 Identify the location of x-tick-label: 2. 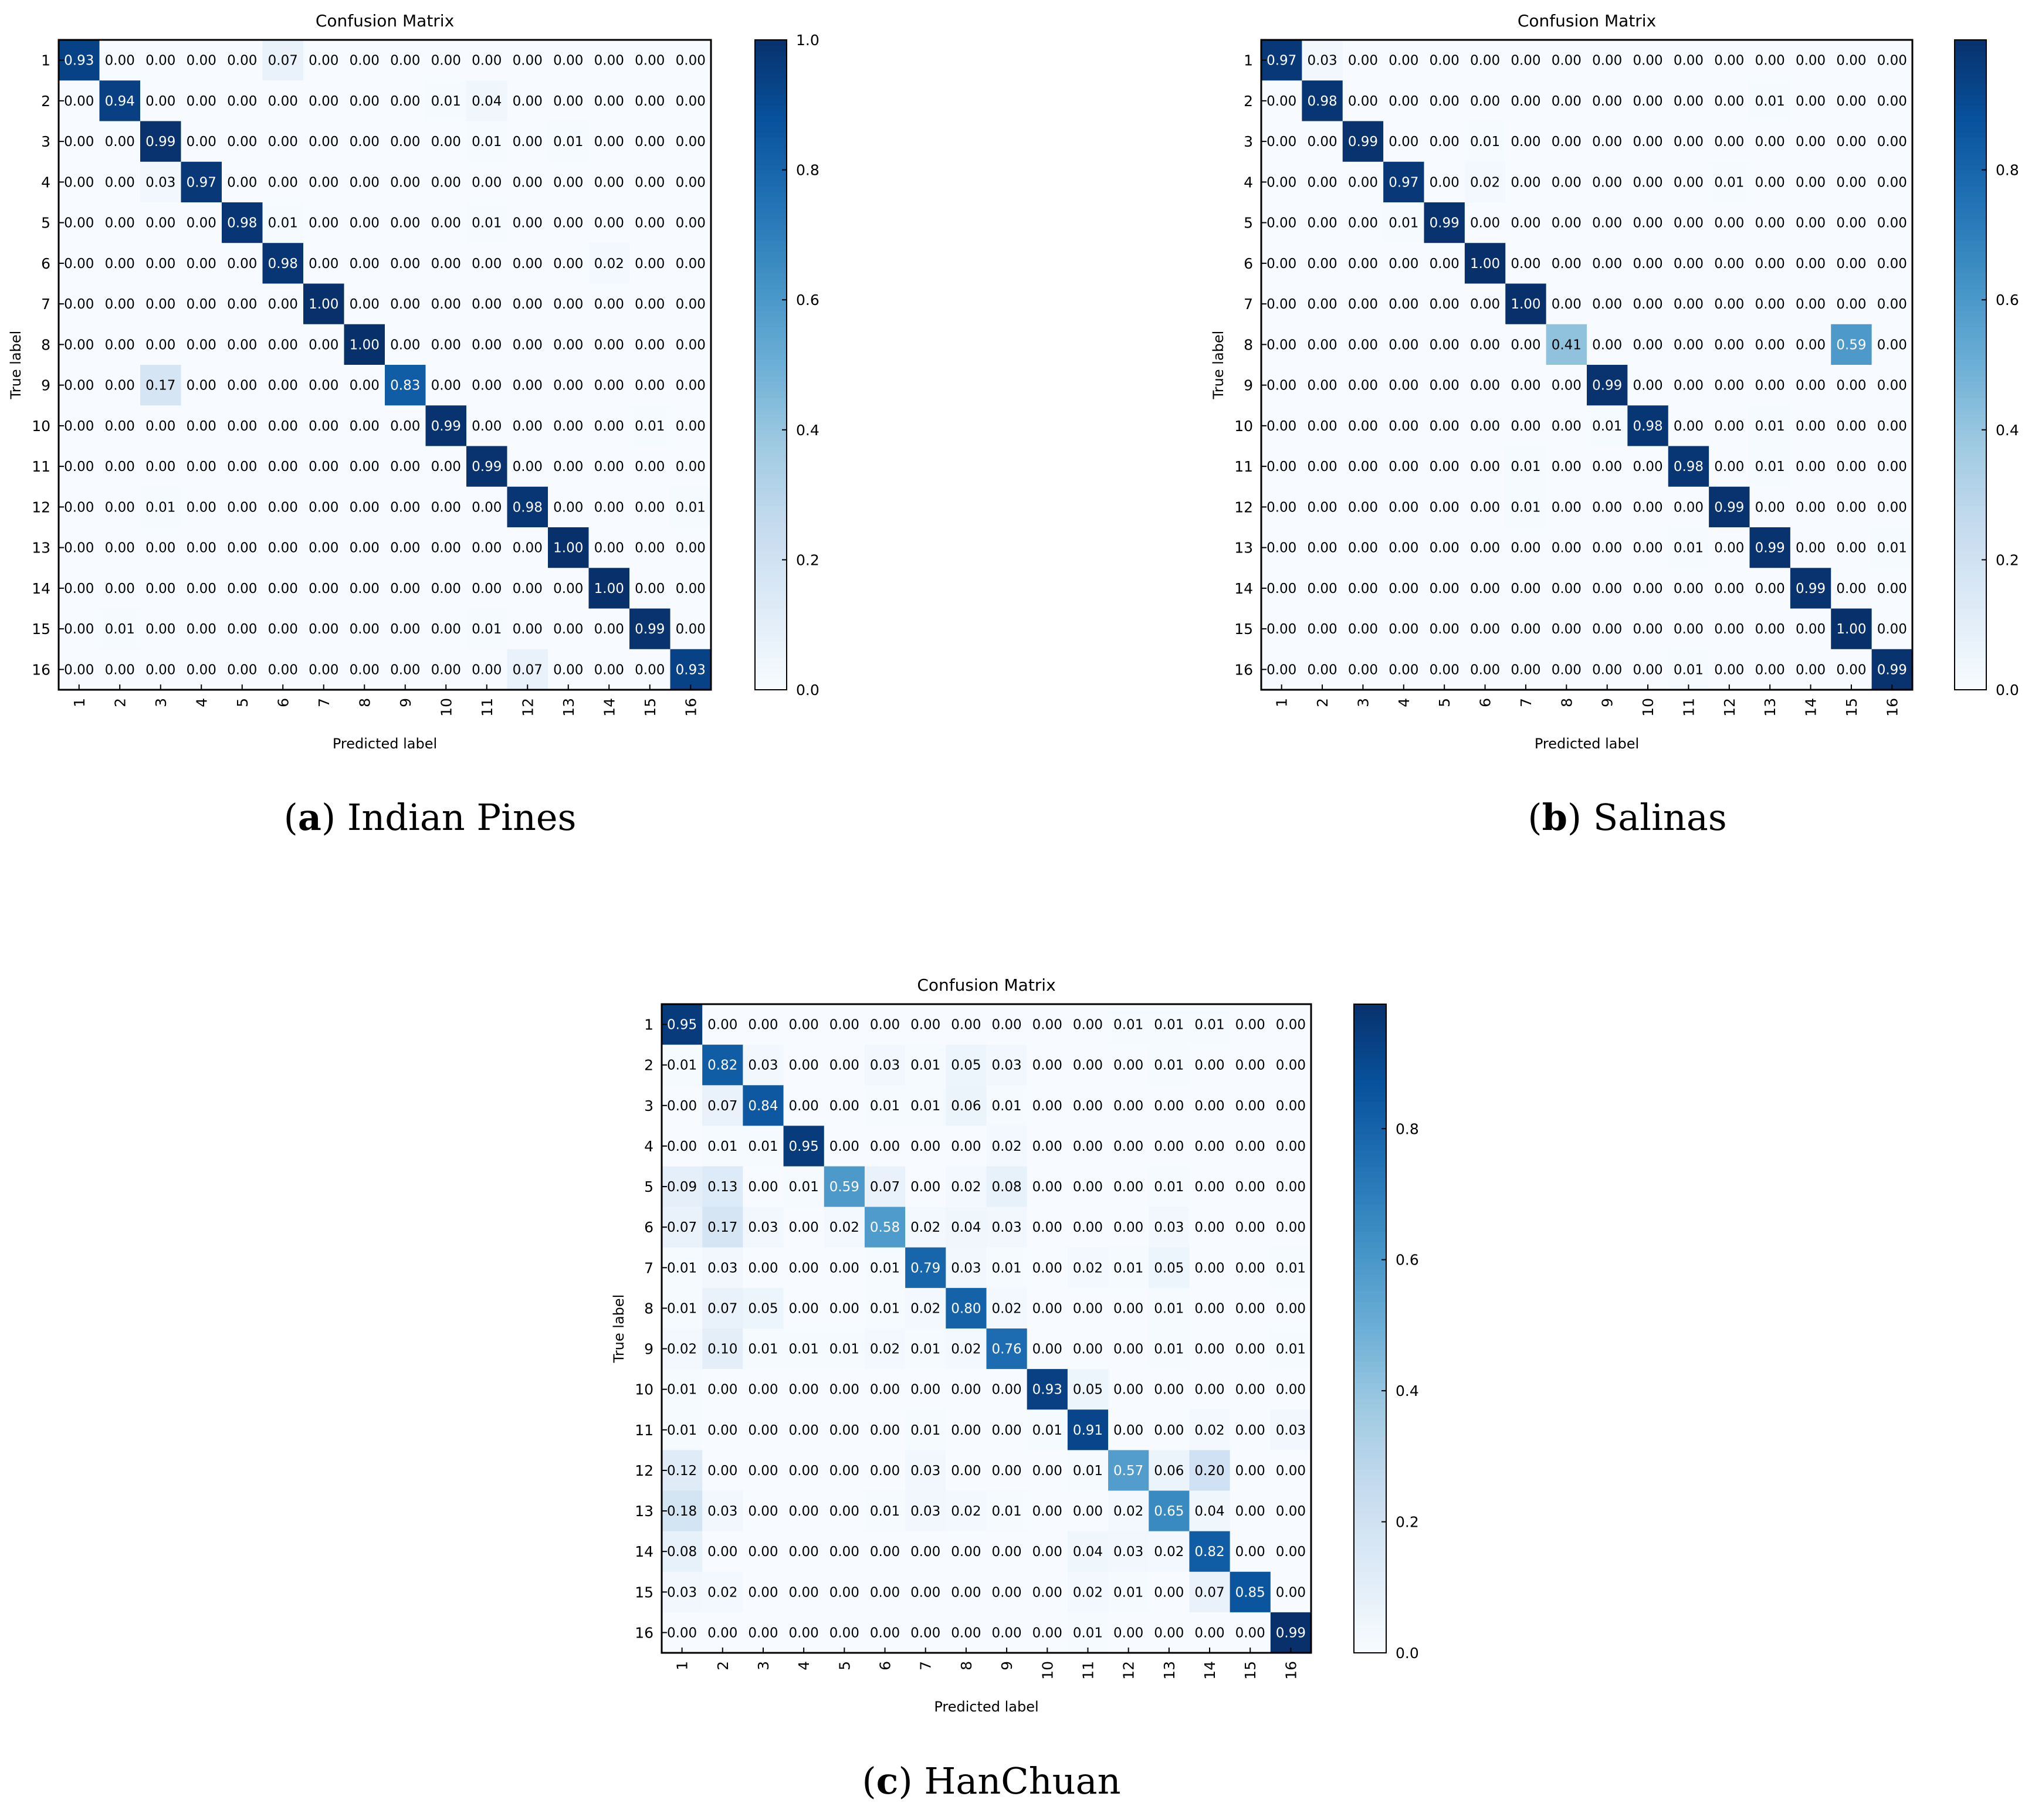
(119, 702).